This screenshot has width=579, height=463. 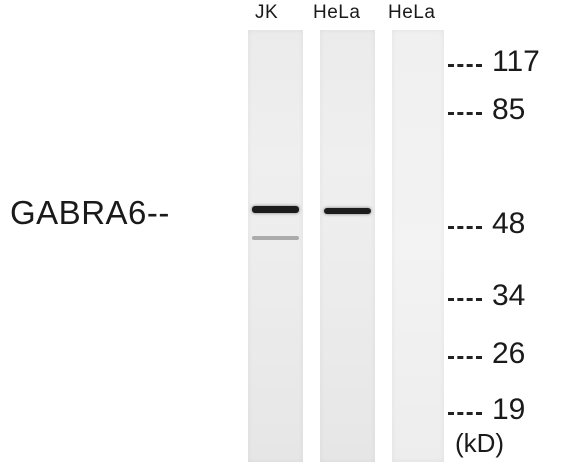 What do you see at coordinates (509, 409) in the screenshot?
I see `marker-19: 19` at bounding box center [509, 409].